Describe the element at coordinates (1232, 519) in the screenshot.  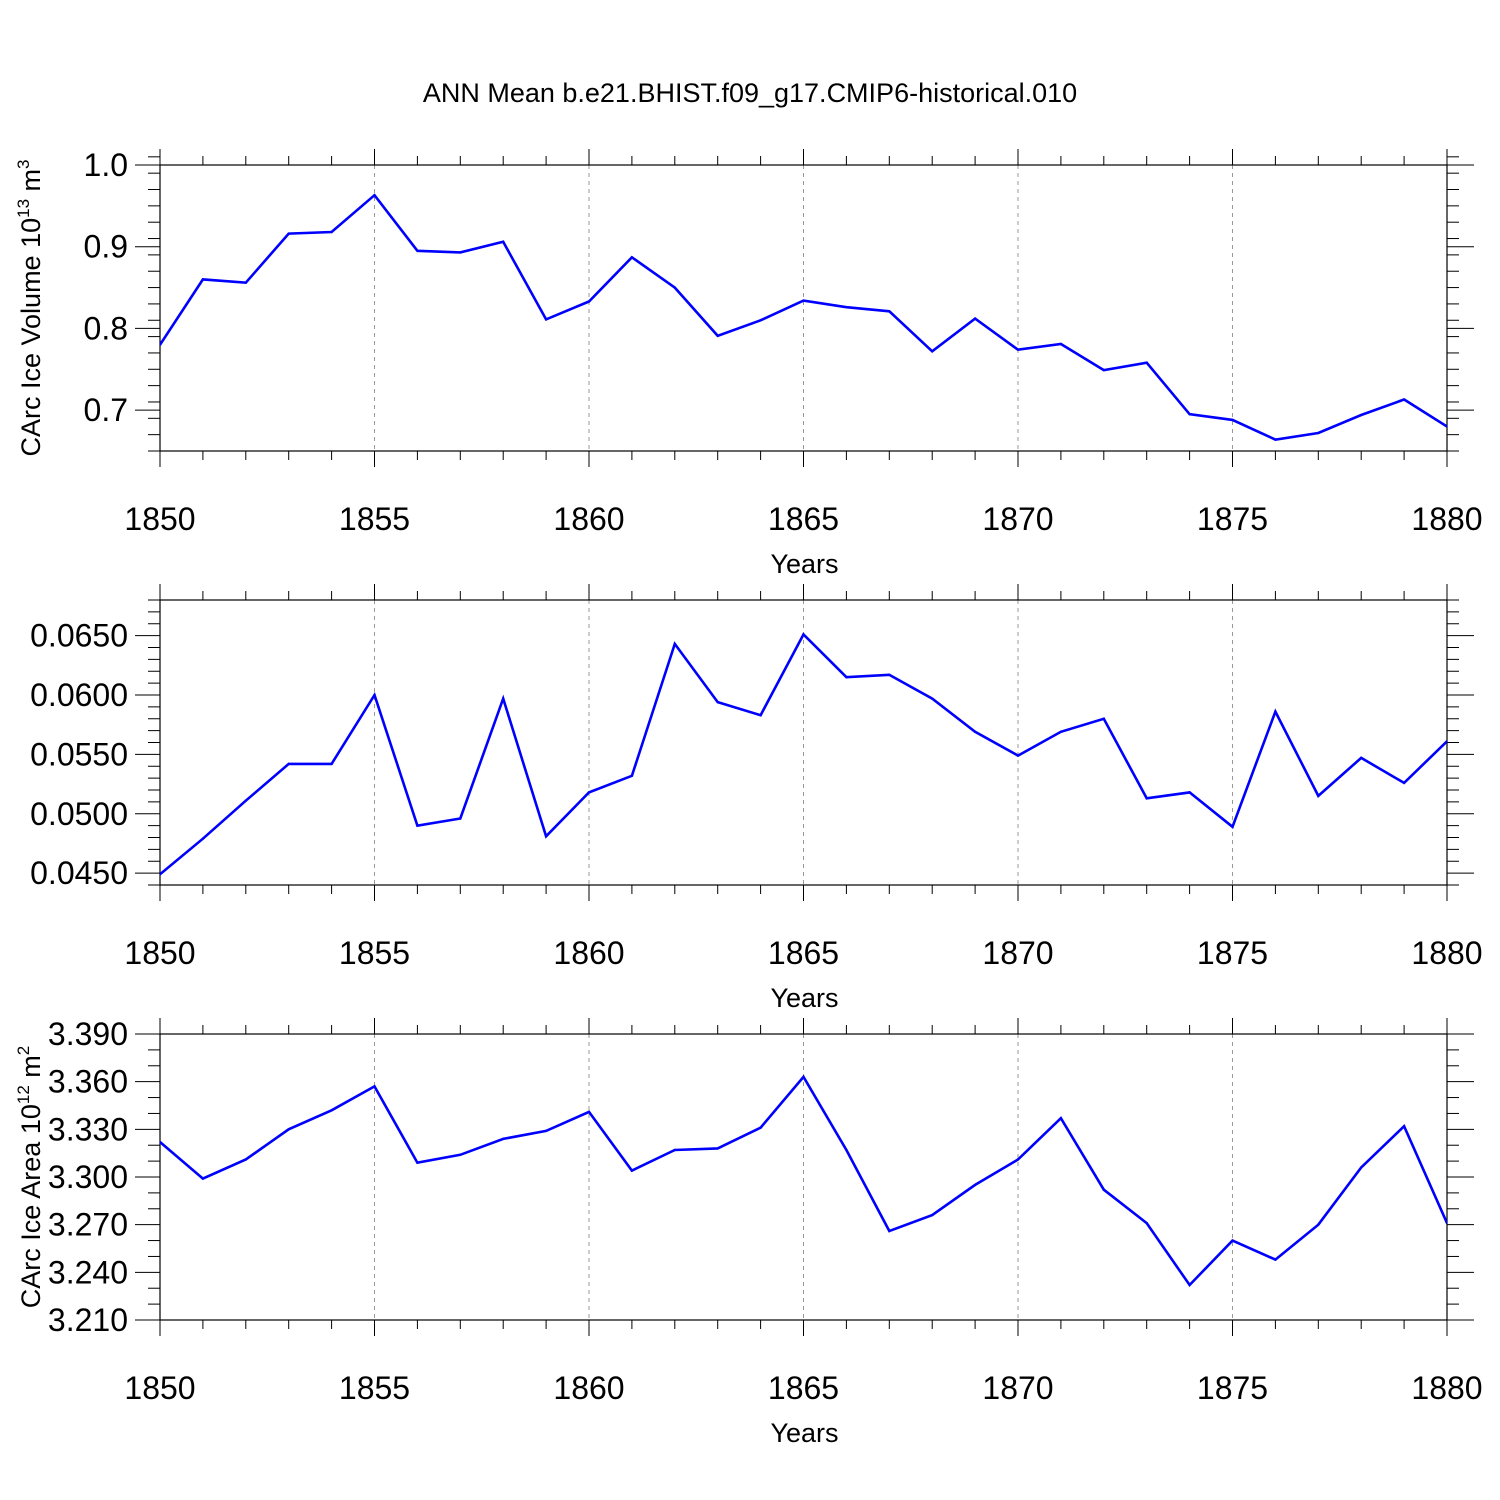
I see `x-tick-label: 1875` at that location.